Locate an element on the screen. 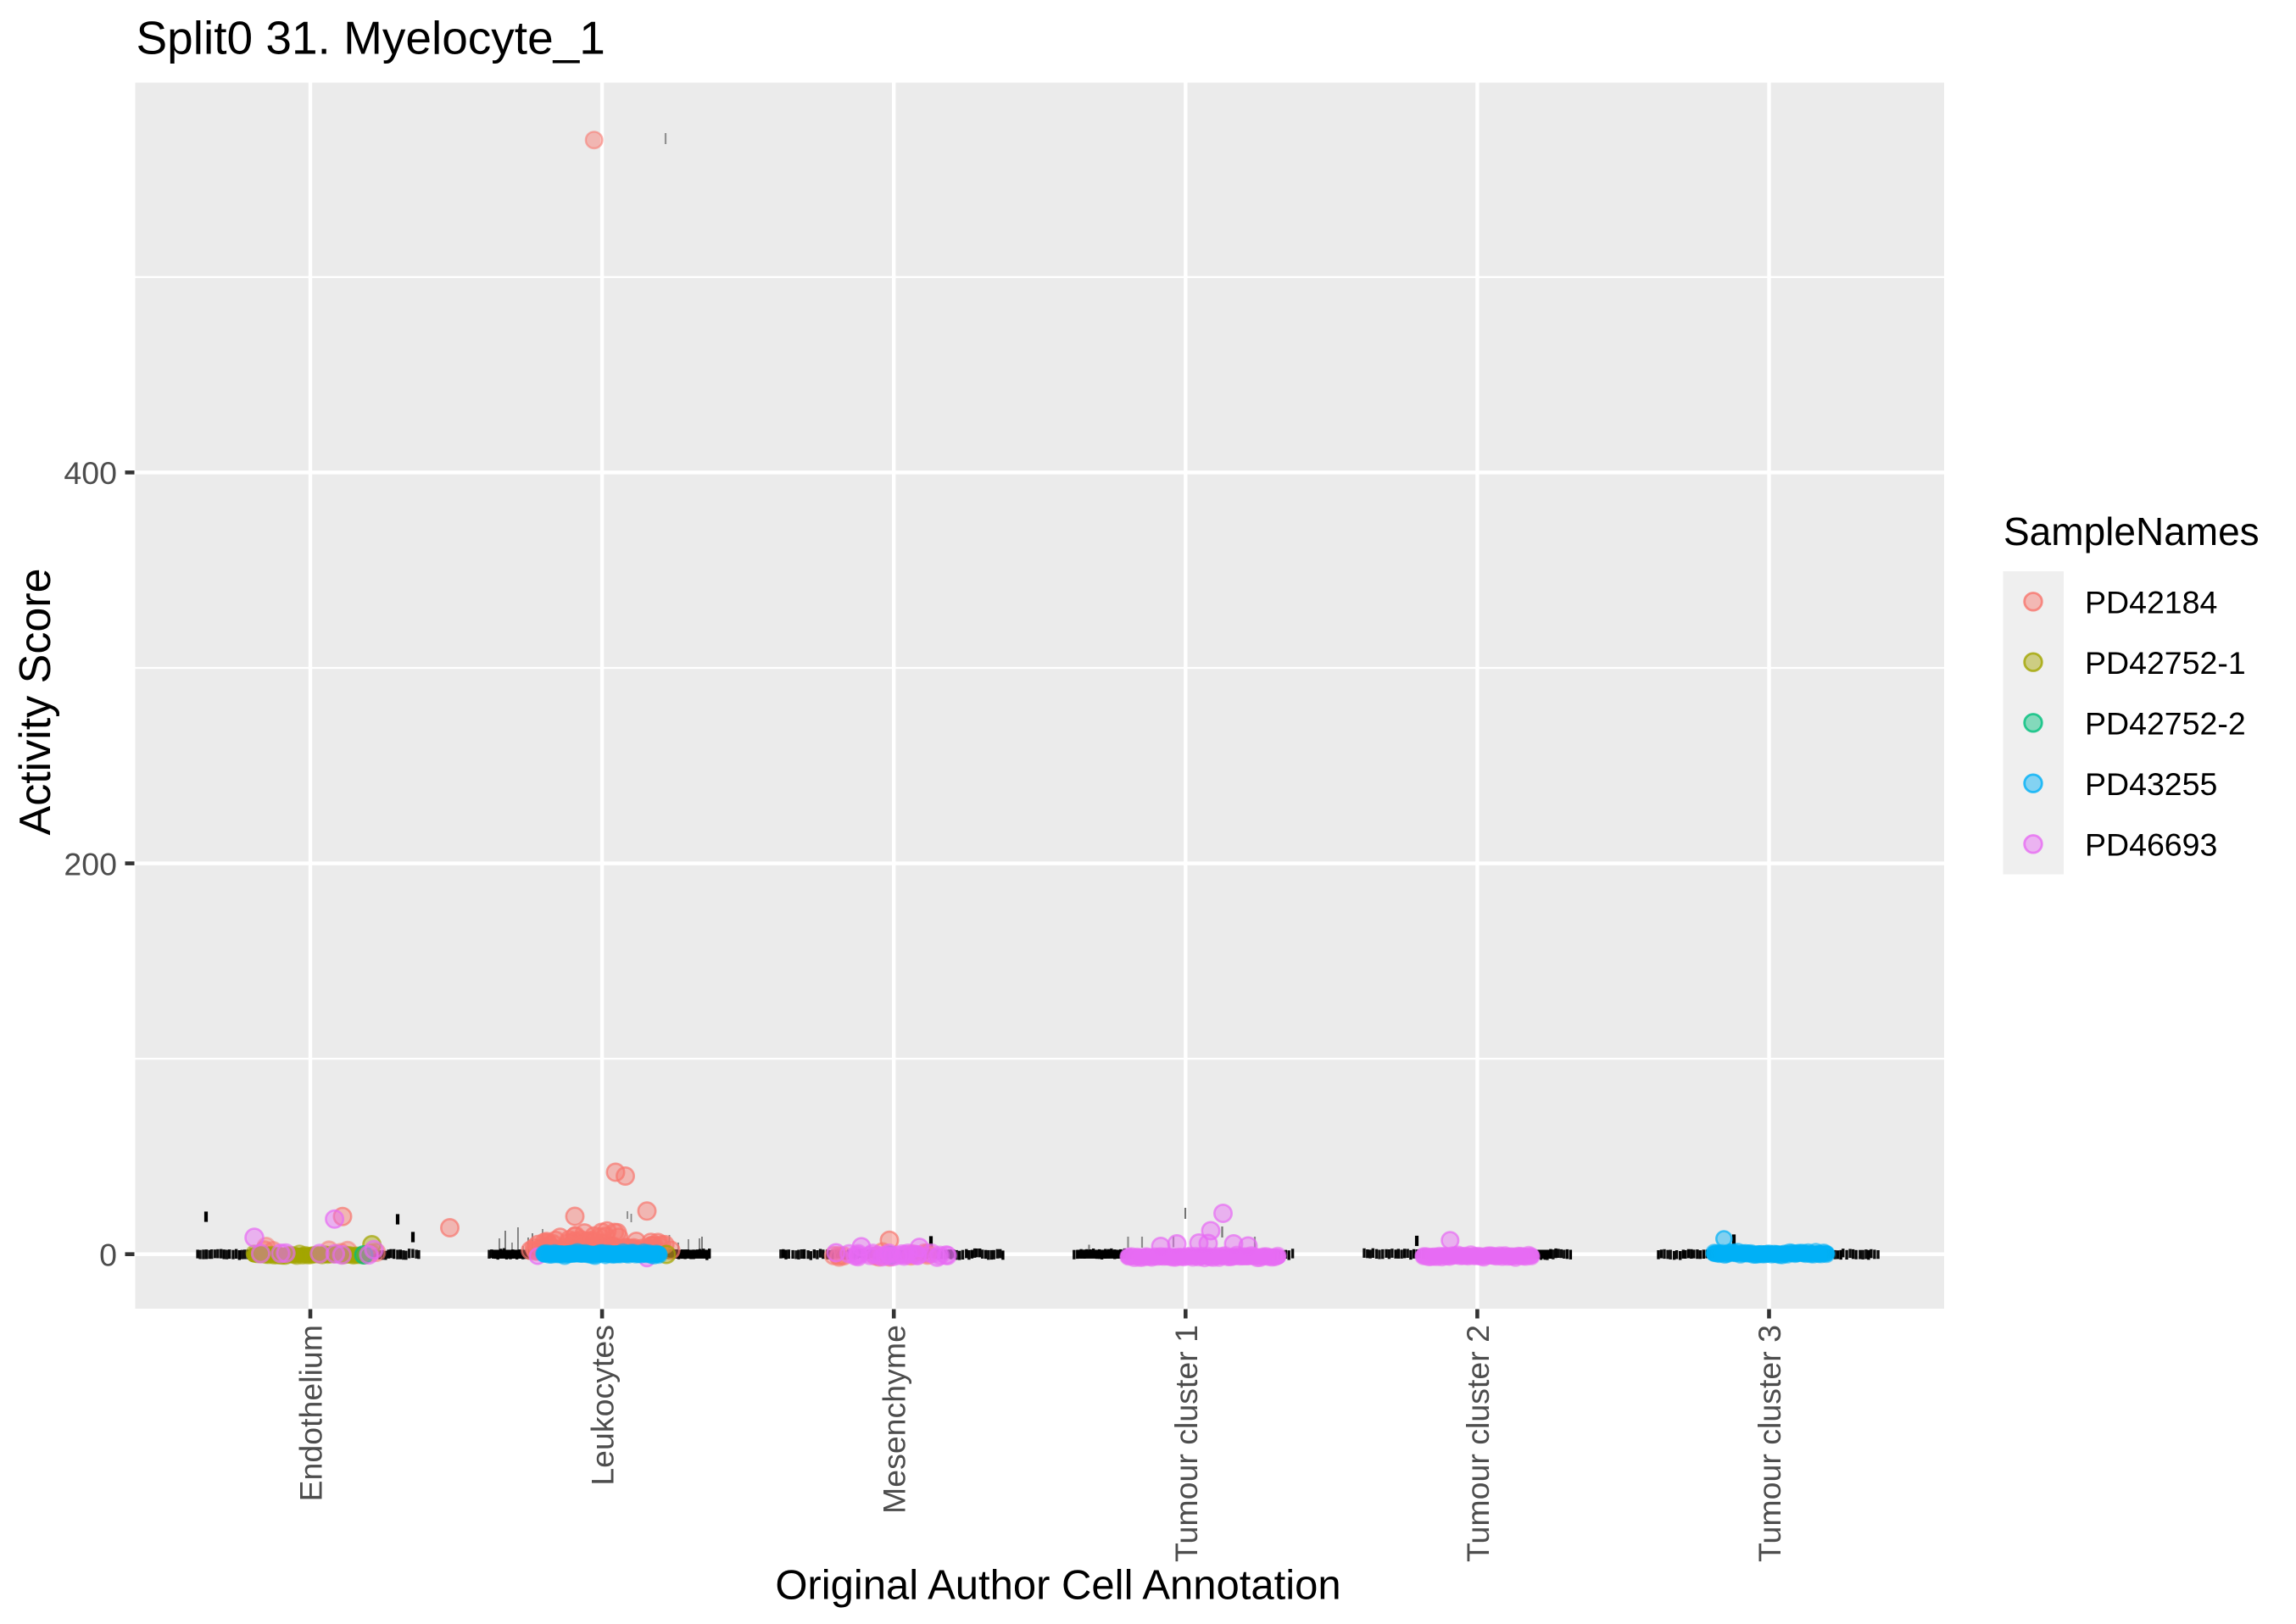 This screenshot has height=1624, width=2296. svg-text: Mesenchyme is located at coordinates (894, 1419).